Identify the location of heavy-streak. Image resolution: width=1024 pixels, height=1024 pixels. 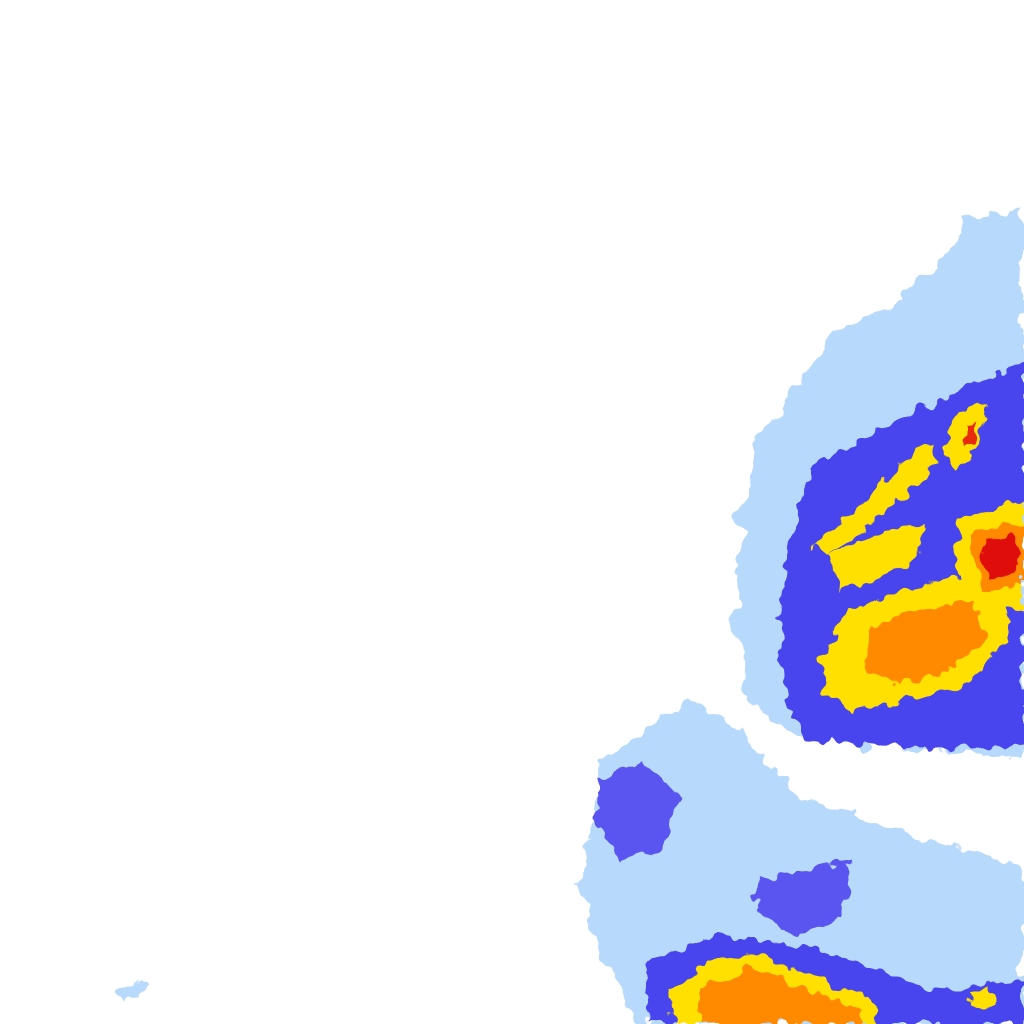
(875, 500).